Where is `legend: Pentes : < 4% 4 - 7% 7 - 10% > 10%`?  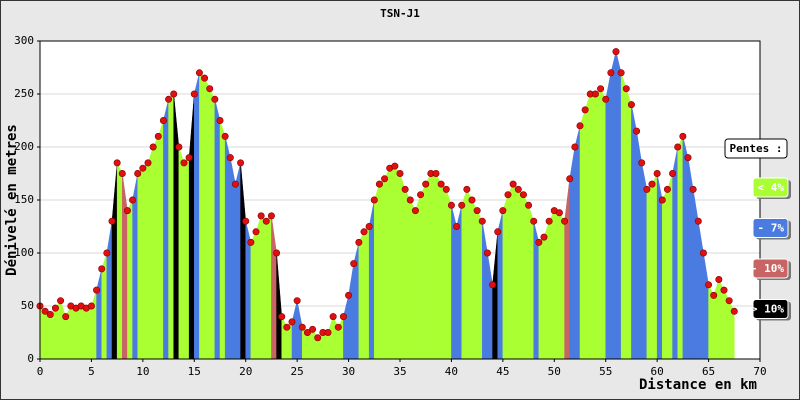 legend: Pentes : < 4% 4 - 7% 7 - 10% > 10% is located at coordinates (757, 229).